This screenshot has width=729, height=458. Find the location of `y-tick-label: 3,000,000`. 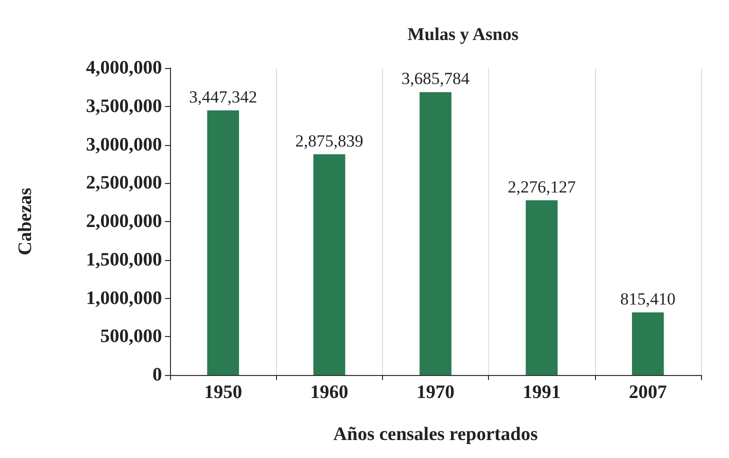

y-tick-label: 3,000,000 is located at coordinates (124, 145).